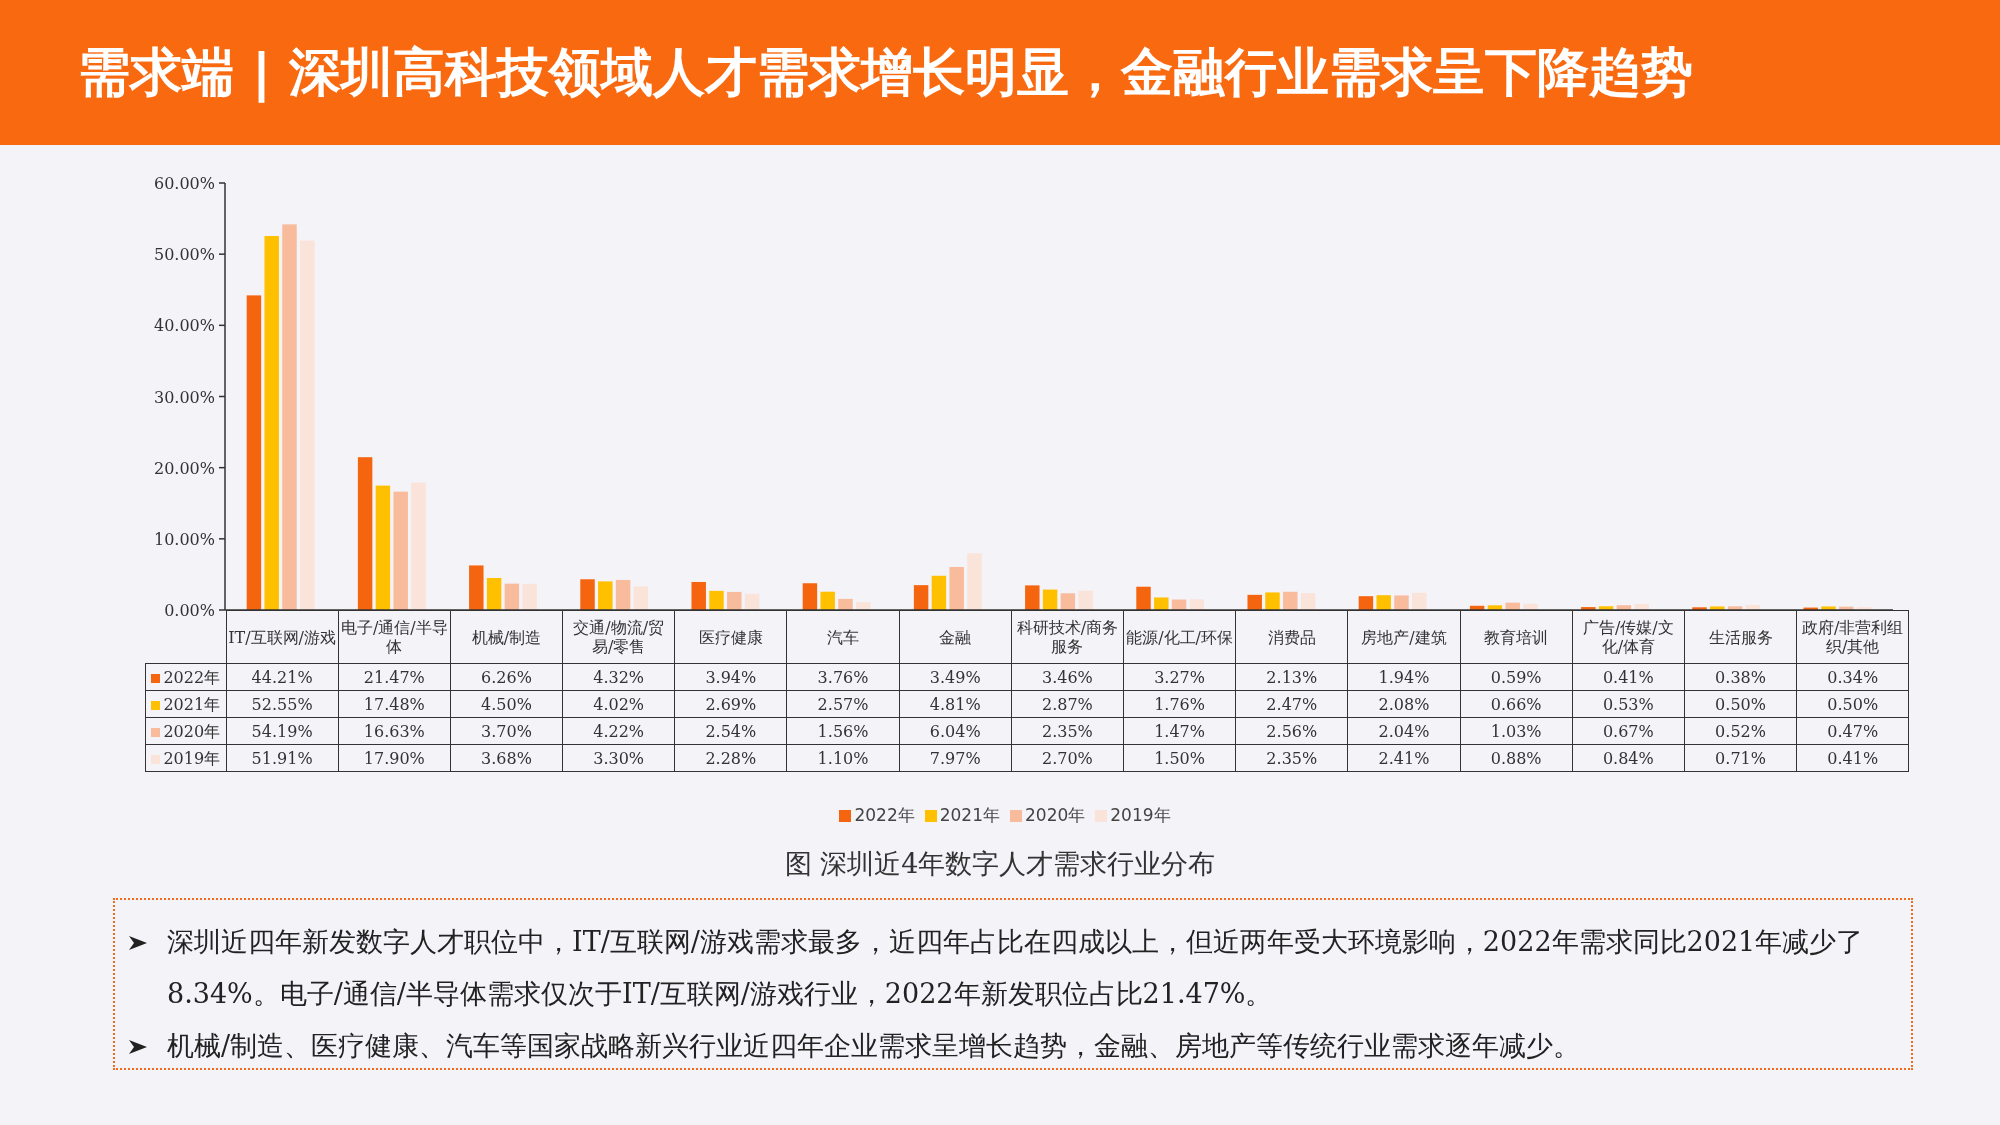 The height and width of the screenshot is (1125, 2000). What do you see at coordinates (1852, 637) in the screenshot?
I see `x-tick-label: 政府/非营利组织/其他` at bounding box center [1852, 637].